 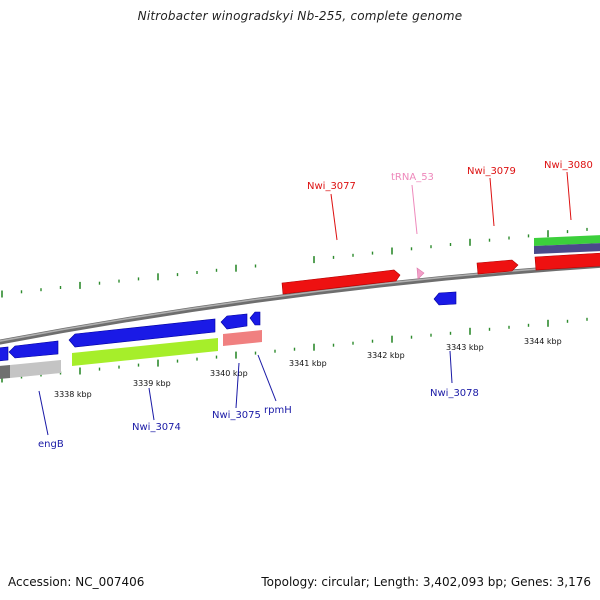 What do you see at coordinates (76, 582) in the screenshot?
I see `accession-text: Accession: NC_007406` at bounding box center [76, 582].